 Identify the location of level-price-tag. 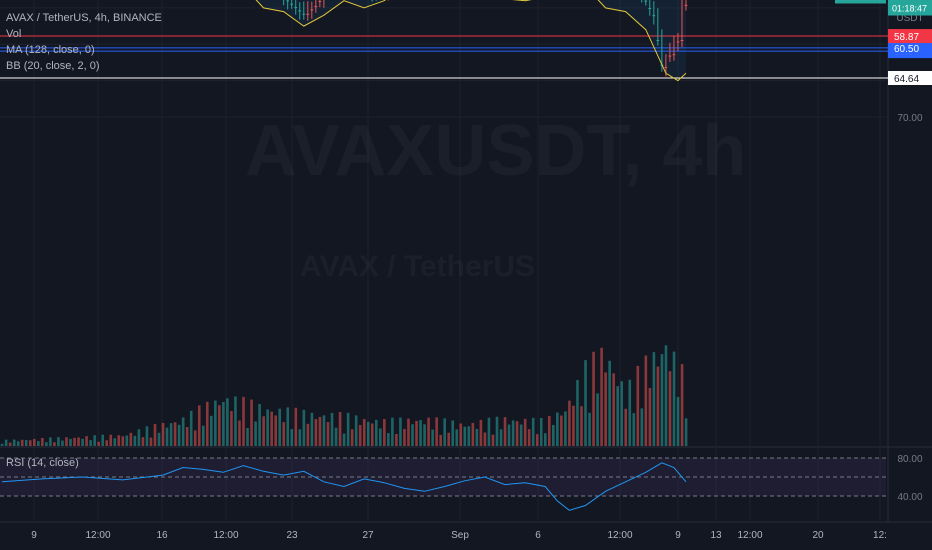
(910, 36).